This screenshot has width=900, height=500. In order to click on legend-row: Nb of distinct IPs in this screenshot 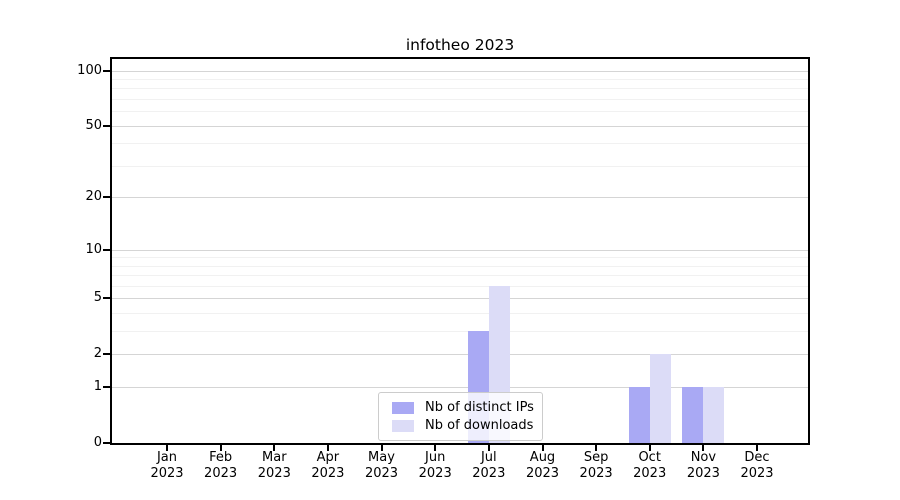, I will do `click(463, 407)`.